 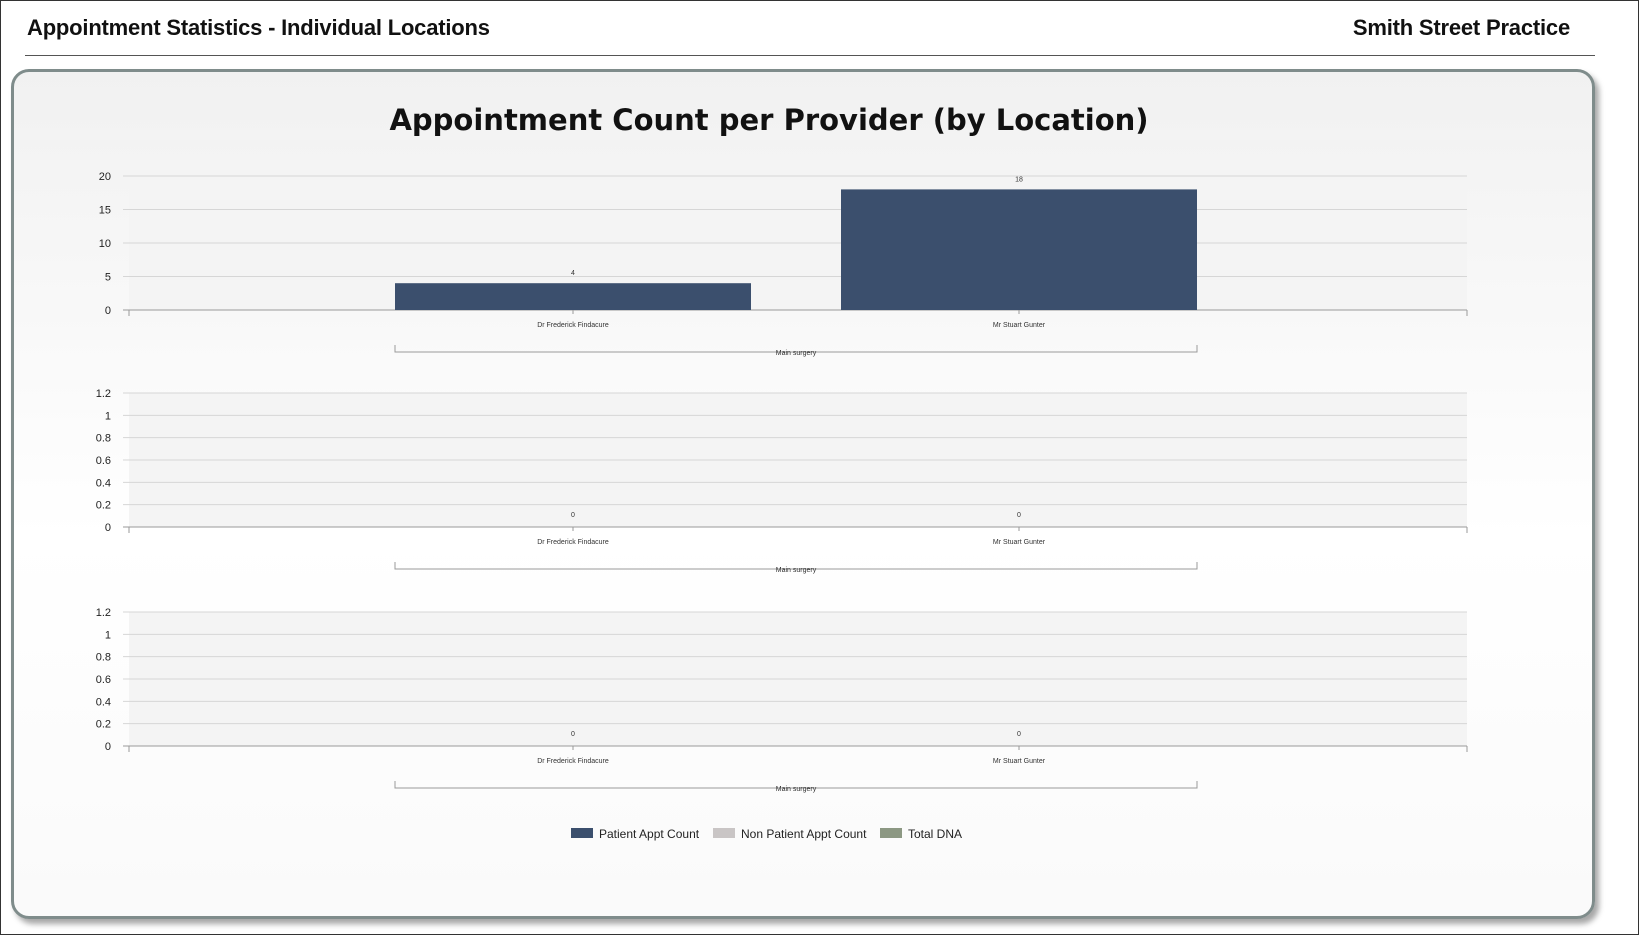 What do you see at coordinates (649, 834) in the screenshot?
I see `legend-label: Patient Appt Count` at bounding box center [649, 834].